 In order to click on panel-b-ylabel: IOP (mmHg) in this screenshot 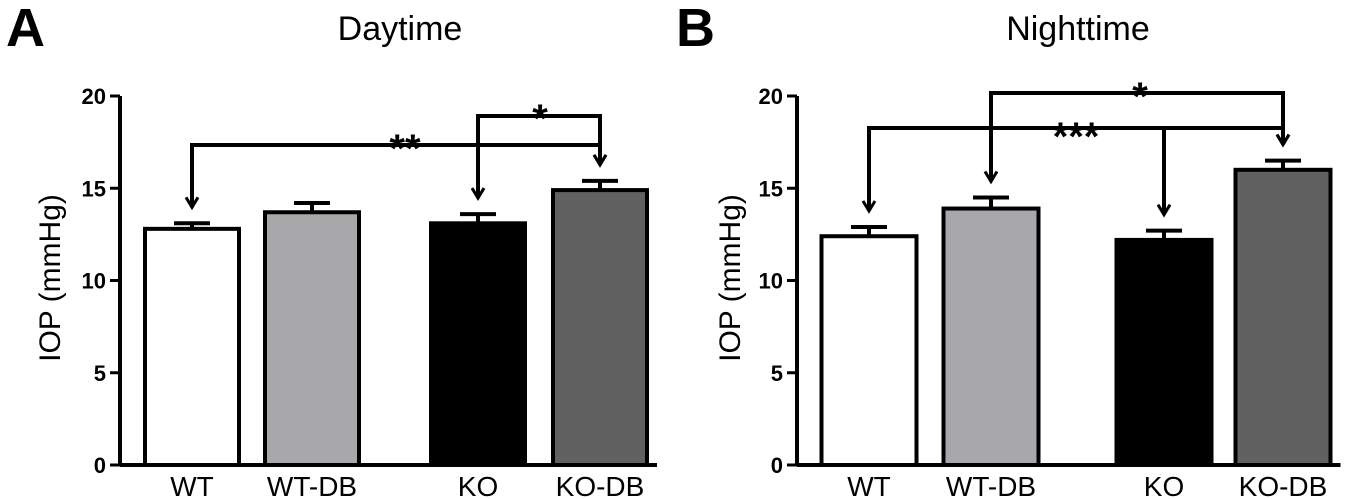, I will do `click(730, 278)`.